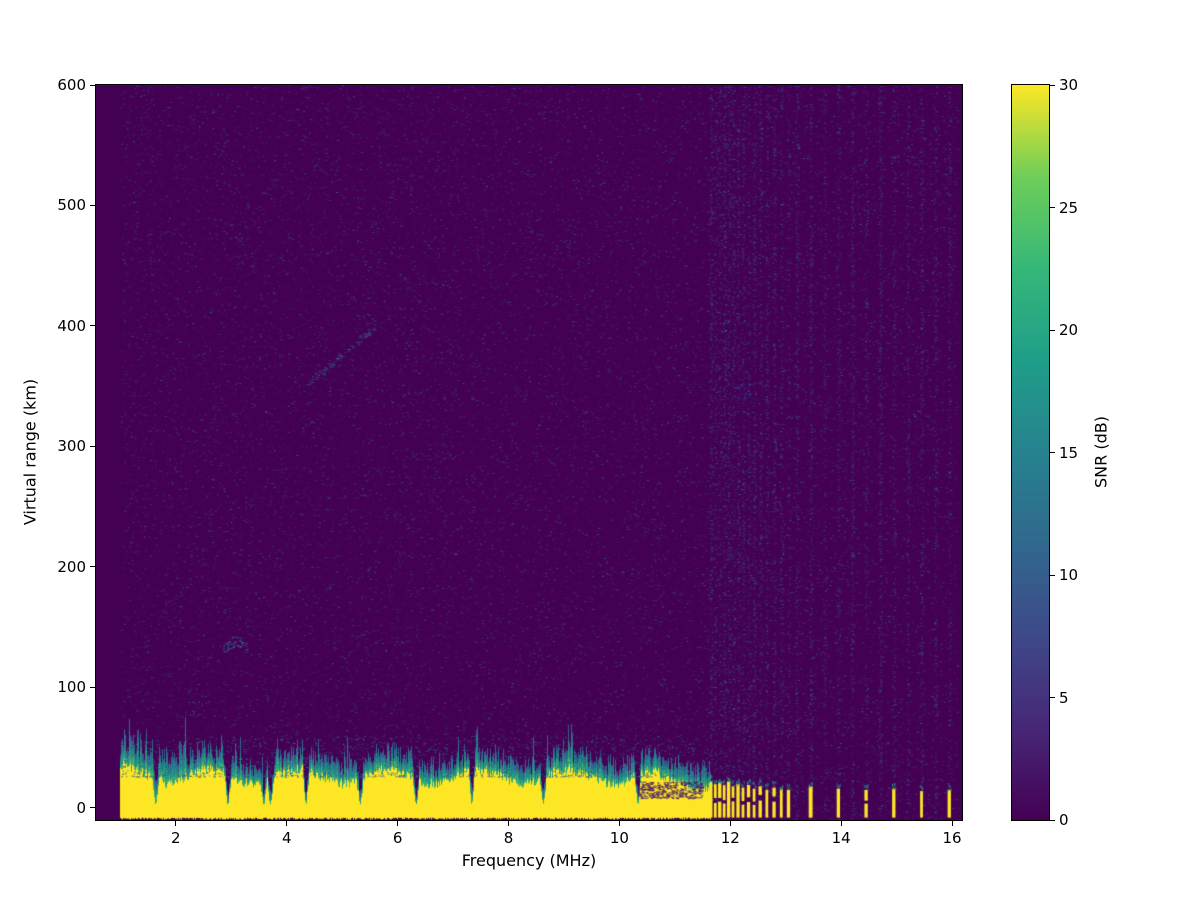  I want to click on y-tick-label: 600, so click(71, 85).